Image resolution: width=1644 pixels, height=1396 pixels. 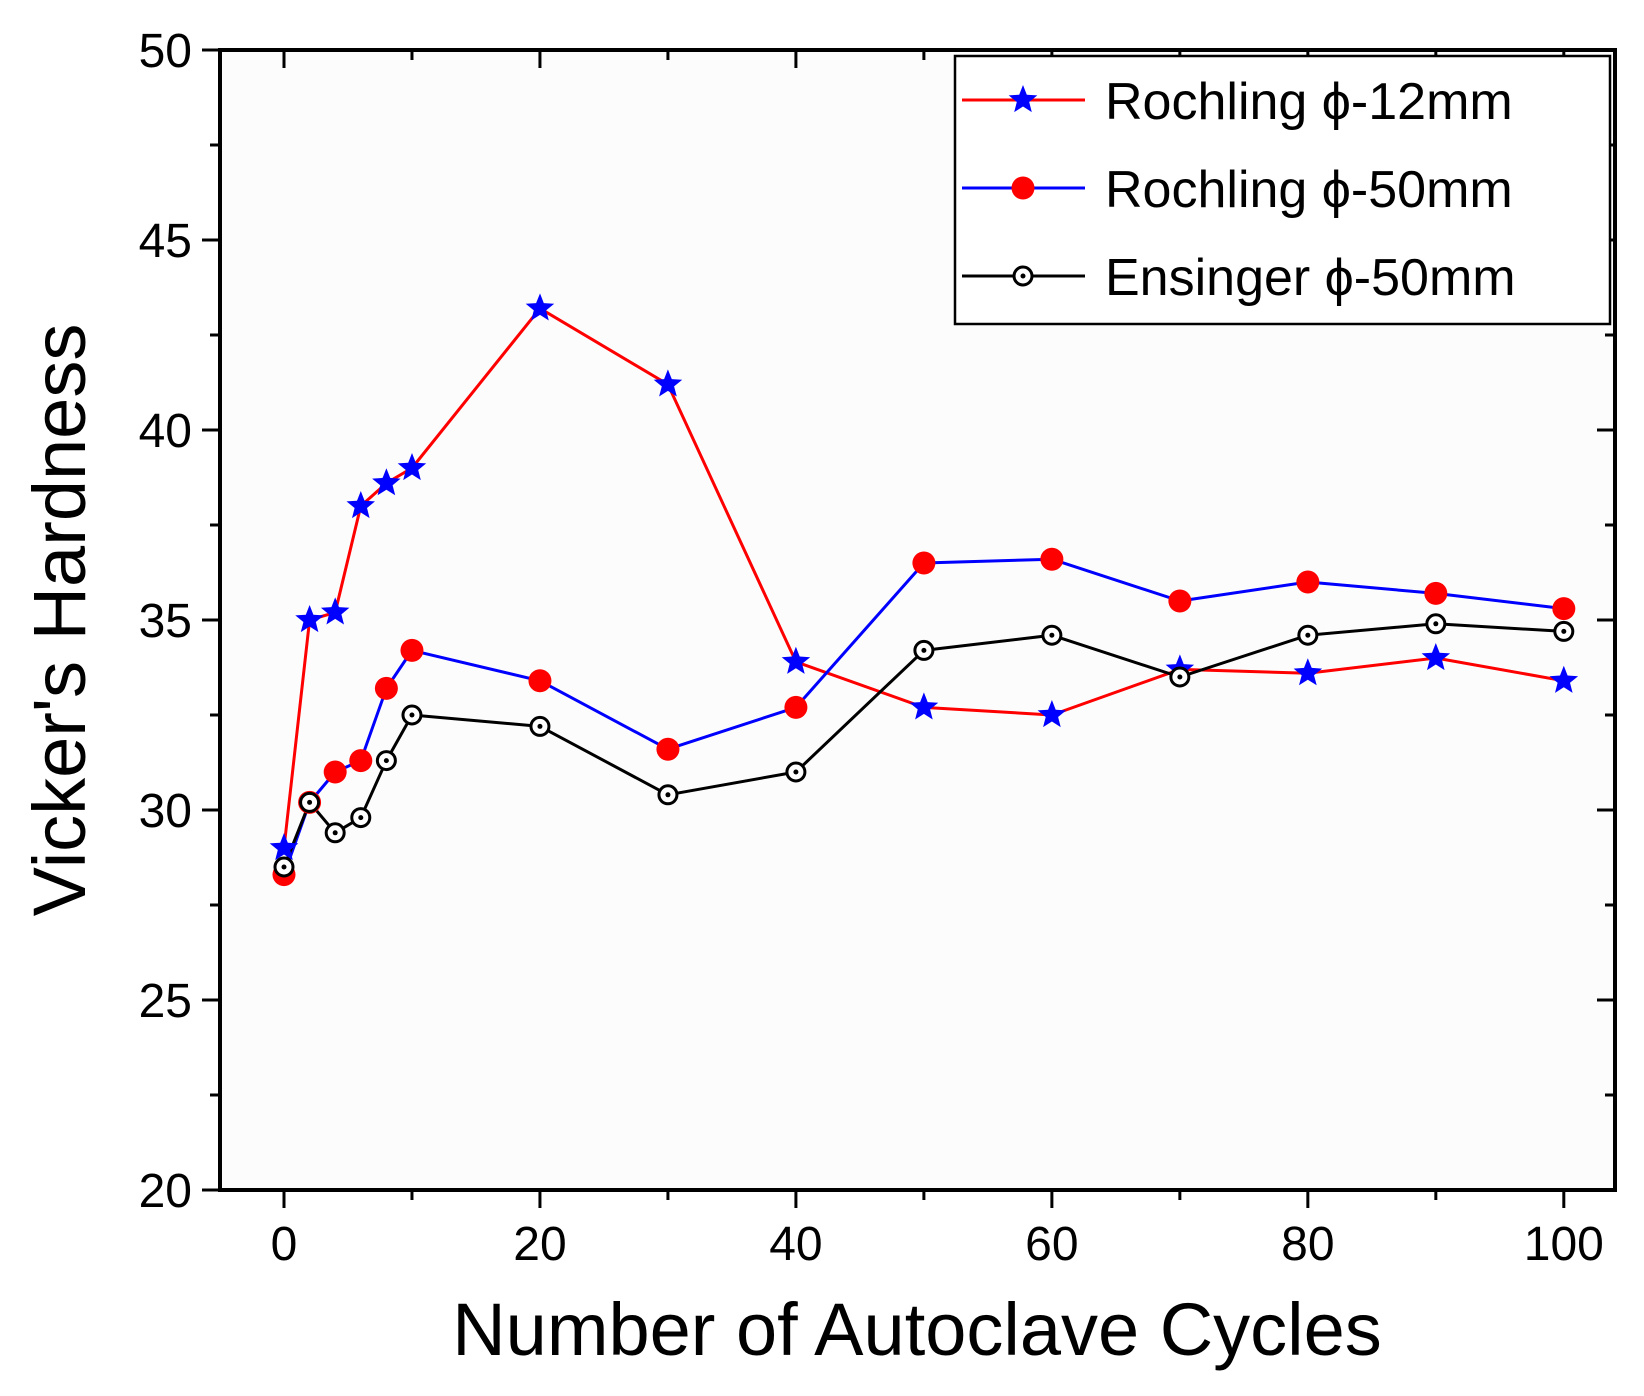 I want to click on legend-label-2: Ensinger ϕ-50mm, so click(x=1310, y=278).